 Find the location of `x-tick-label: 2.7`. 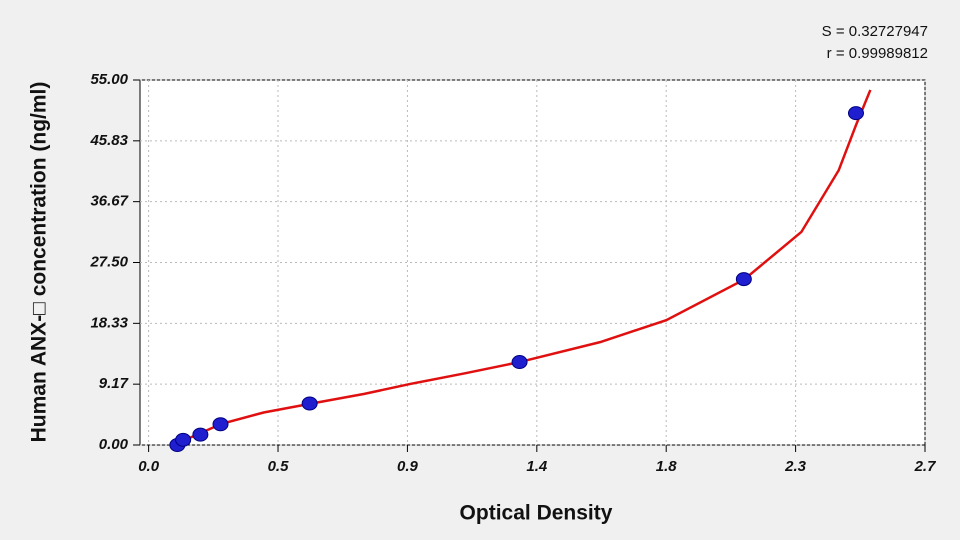

x-tick-label: 2.7 is located at coordinates (925, 466).